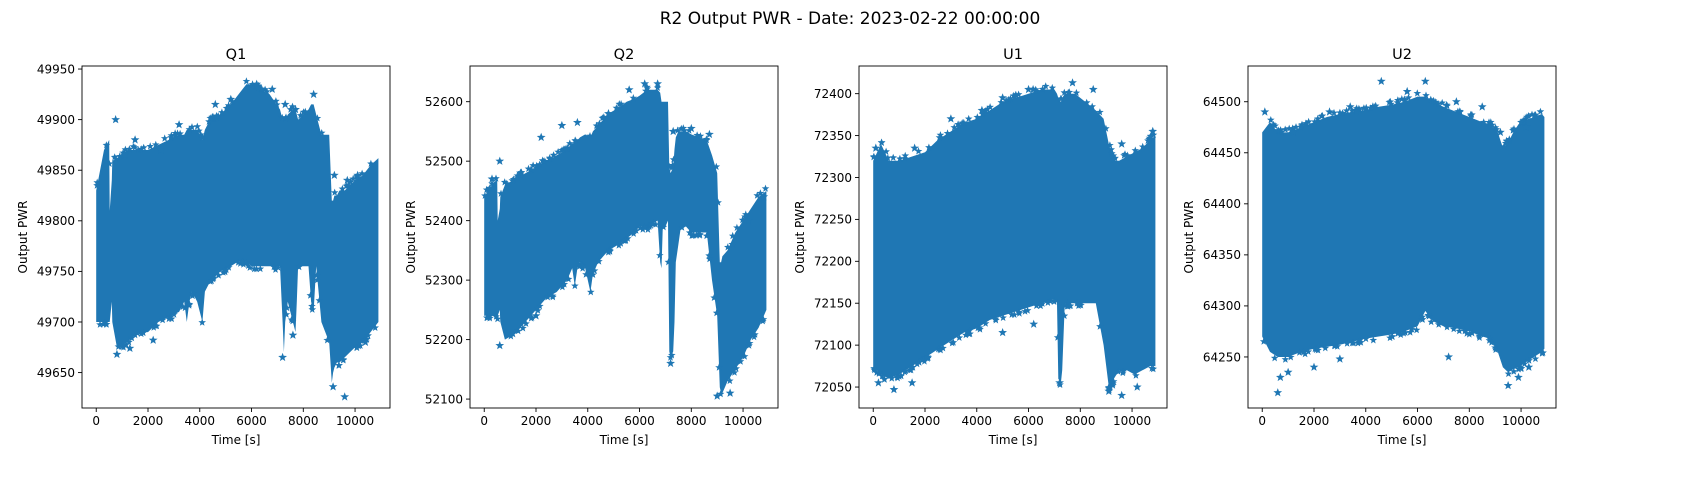 Image resolution: width=1700 pixels, height=500 pixels. I want to click on y-axis: 72050 72100 72150 72200 72250 72300 72350 72400, so click(836, 240).